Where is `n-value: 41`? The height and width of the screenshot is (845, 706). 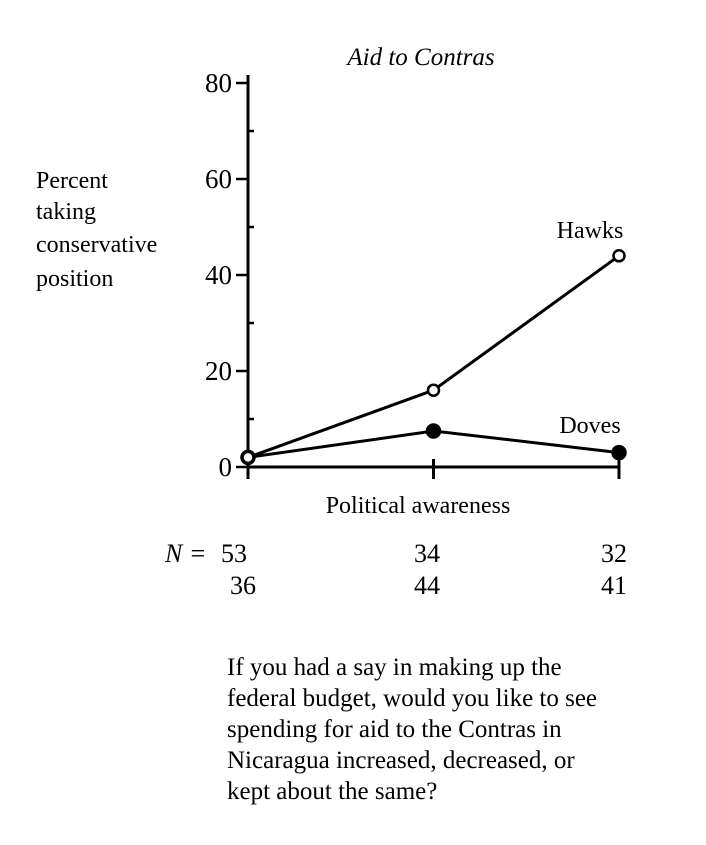 n-value: 41 is located at coordinates (614, 585).